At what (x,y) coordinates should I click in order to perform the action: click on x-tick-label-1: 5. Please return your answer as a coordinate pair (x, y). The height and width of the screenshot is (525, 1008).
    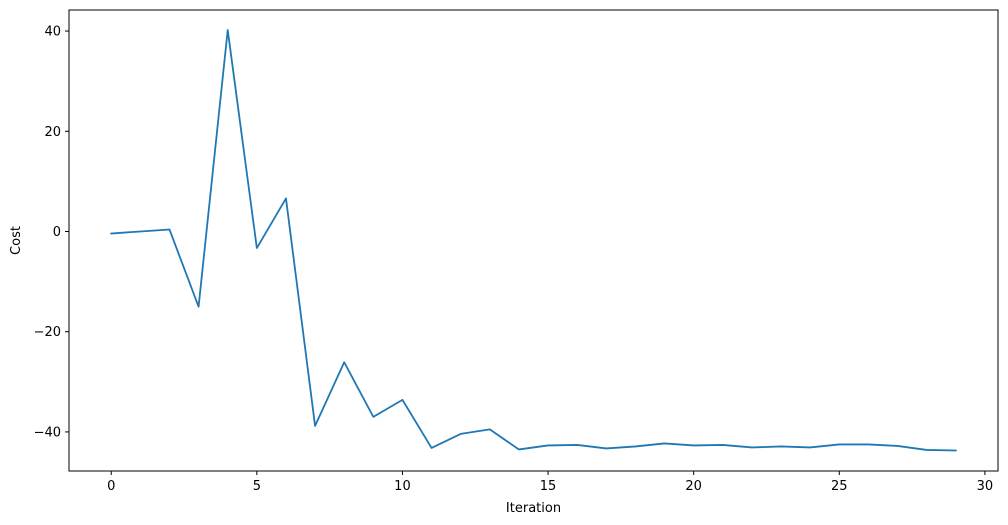
    Looking at the image, I should click on (257, 486).